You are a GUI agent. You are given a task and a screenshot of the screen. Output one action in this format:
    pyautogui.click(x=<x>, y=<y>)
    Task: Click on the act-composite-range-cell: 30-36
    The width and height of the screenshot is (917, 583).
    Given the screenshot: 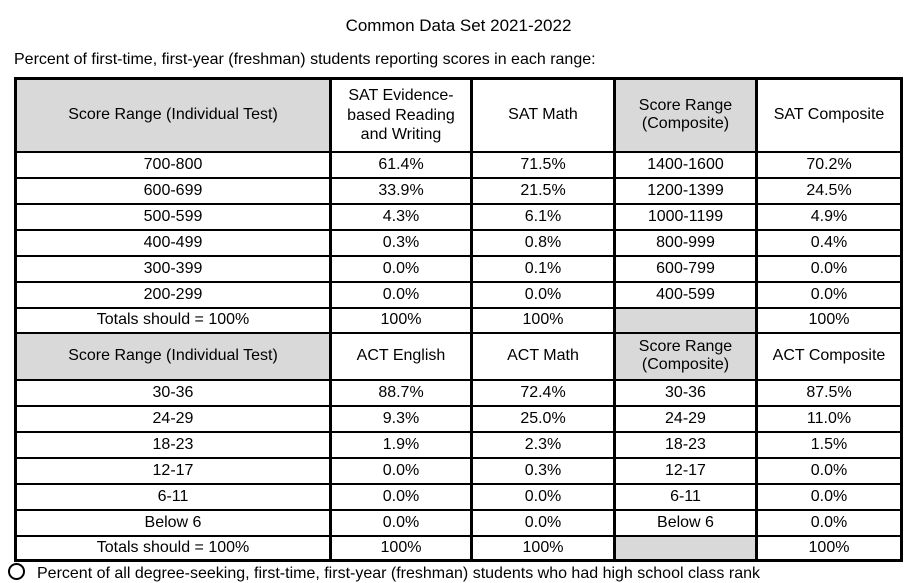 What is the action you would take?
    pyautogui.click(x=685, y=392)
    